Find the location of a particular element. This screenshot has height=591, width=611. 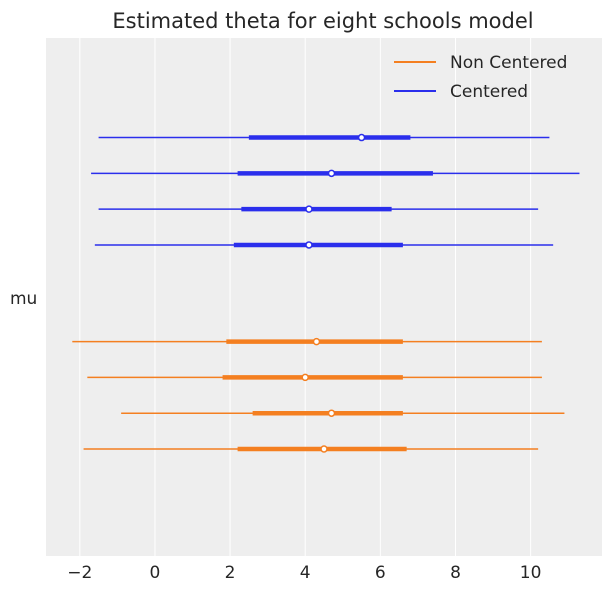

x-tick-label: −2 is located at coordinates (79, 573).